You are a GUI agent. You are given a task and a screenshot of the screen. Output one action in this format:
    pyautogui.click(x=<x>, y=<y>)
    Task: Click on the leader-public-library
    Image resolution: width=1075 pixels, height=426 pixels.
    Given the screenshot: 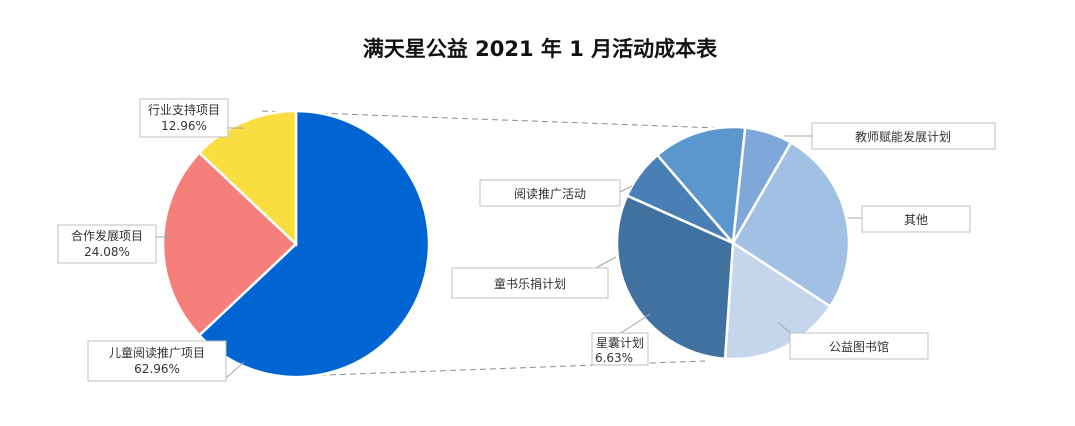 What is the action you would take?
    pyautogui.click(x=784, y=327)
    